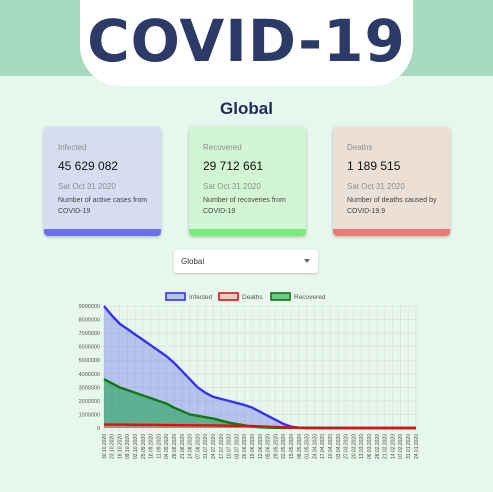 Image resolution: width=493 pixels, height=492 pixels. I want to click on x-tick-label: 14.02.2020, so click(393, 446).